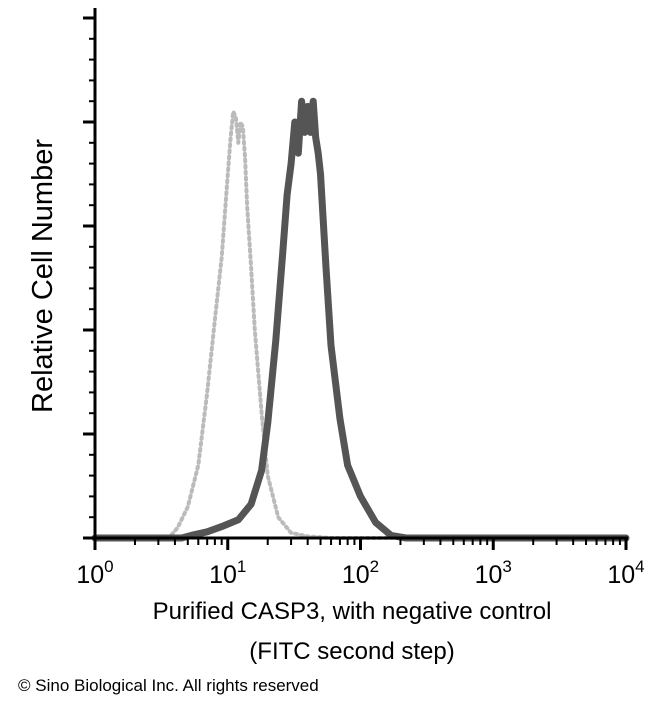  I want to click on x-tick-label: 10¹, so click(227, 573).